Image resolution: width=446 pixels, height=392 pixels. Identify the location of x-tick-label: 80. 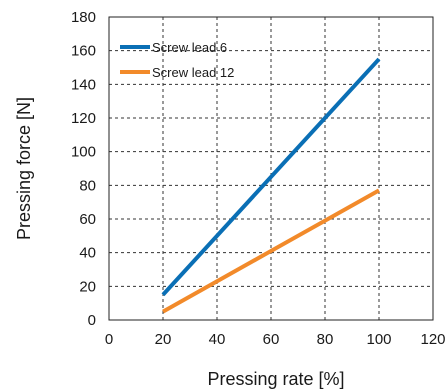
(325, 339).